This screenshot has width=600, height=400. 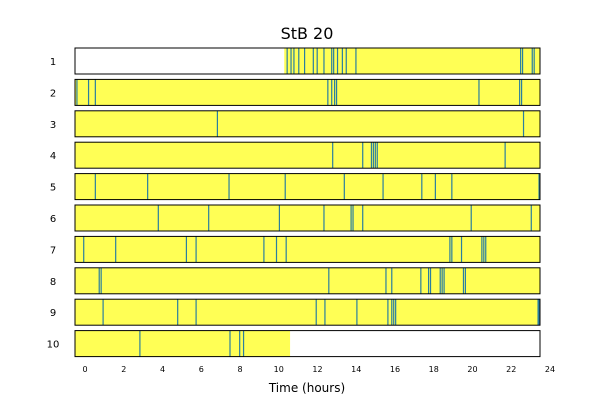 I want to click on raster-row: 1, so click(x=295, y=61).